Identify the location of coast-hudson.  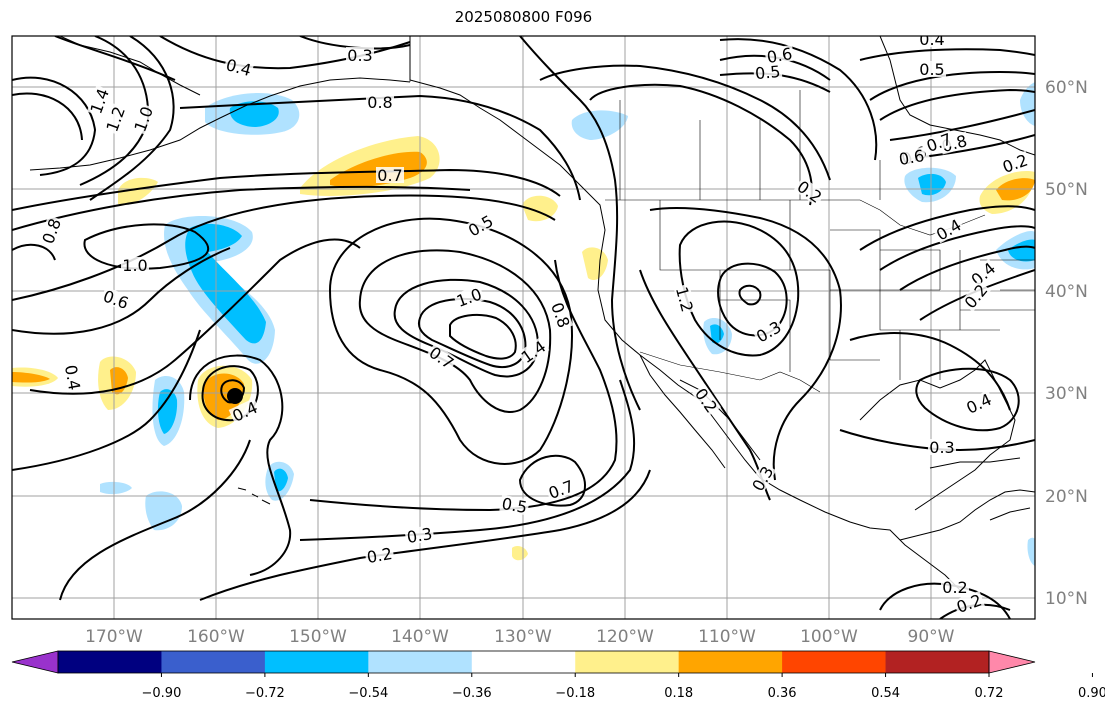
(957, 96).